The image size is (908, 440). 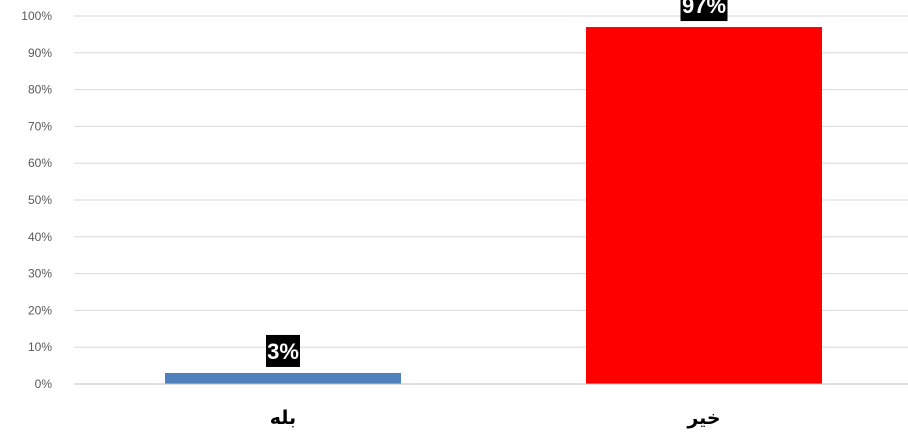 I want to click on y-tick-label: 20%, so click(x=40, y=310).